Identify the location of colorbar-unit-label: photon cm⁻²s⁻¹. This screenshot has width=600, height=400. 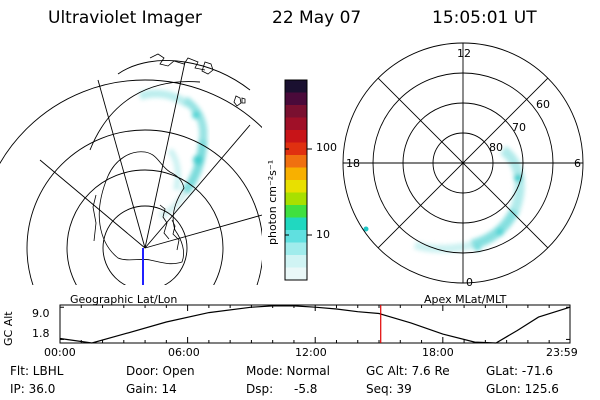
(272, 202).